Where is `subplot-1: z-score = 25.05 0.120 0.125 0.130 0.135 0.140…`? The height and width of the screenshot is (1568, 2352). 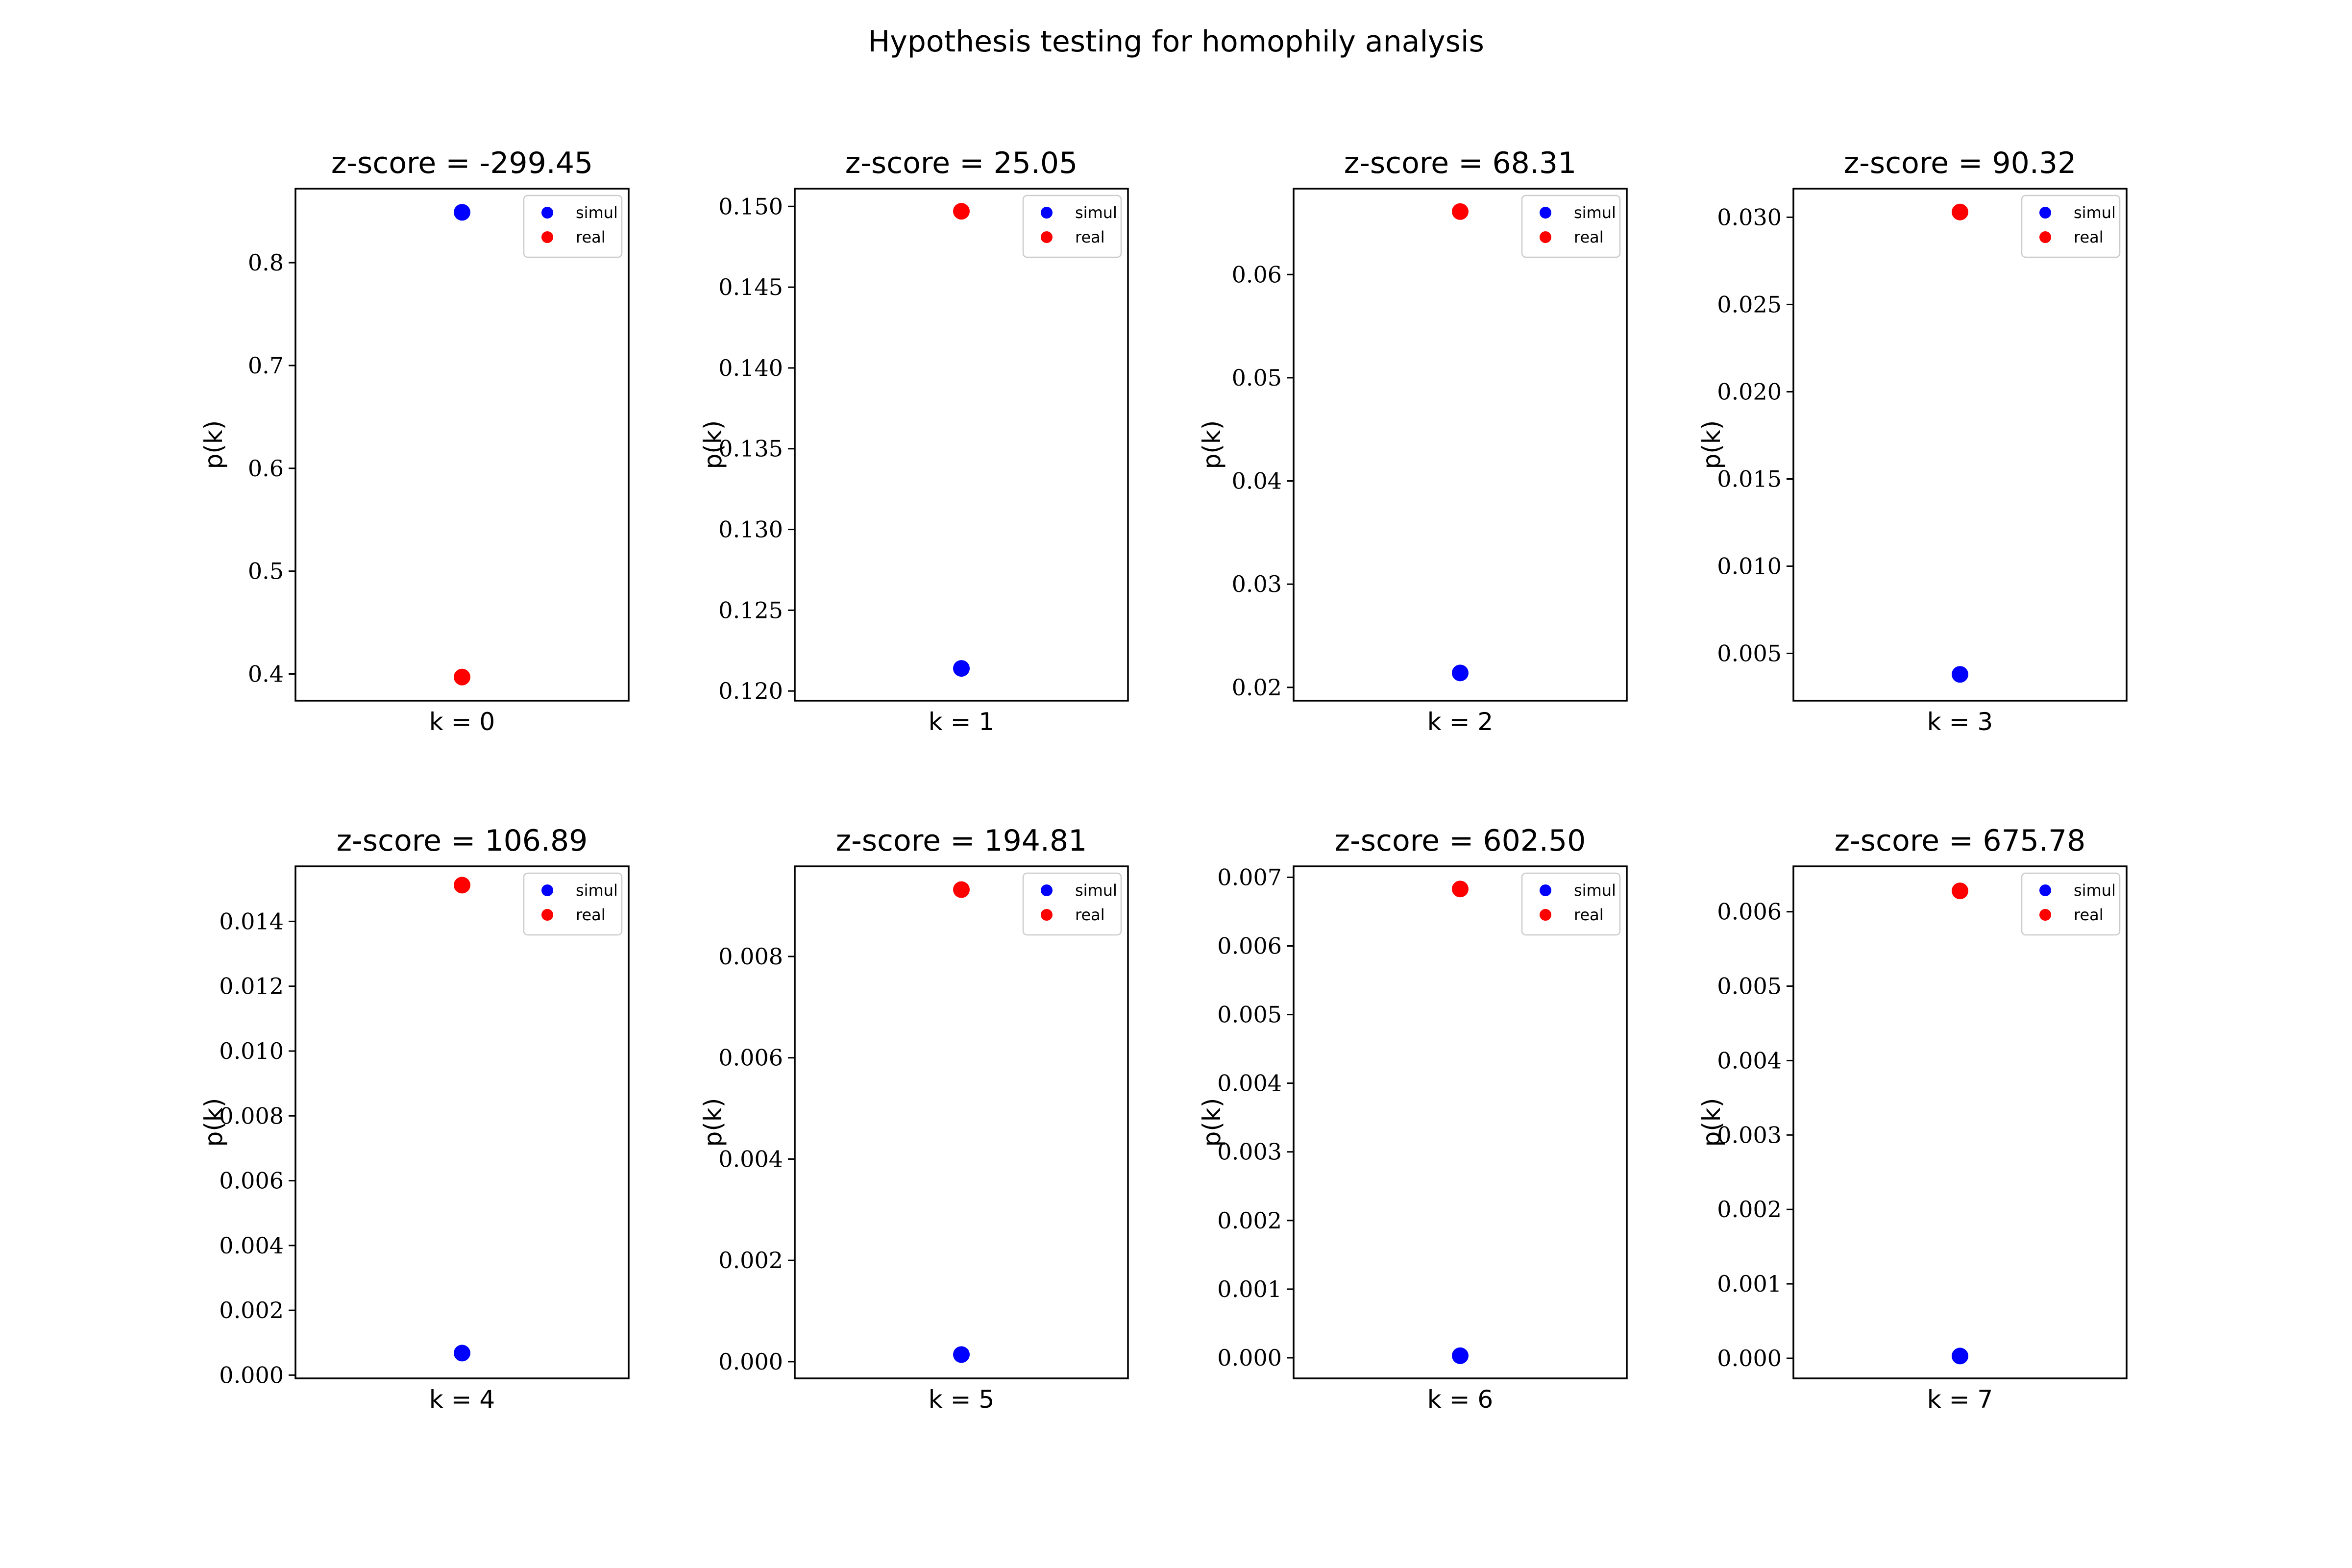 subplot-1: z-score = 25.05 0.120 0.125 0.130 0.135 0.140… is located at coordinates (914, 441).